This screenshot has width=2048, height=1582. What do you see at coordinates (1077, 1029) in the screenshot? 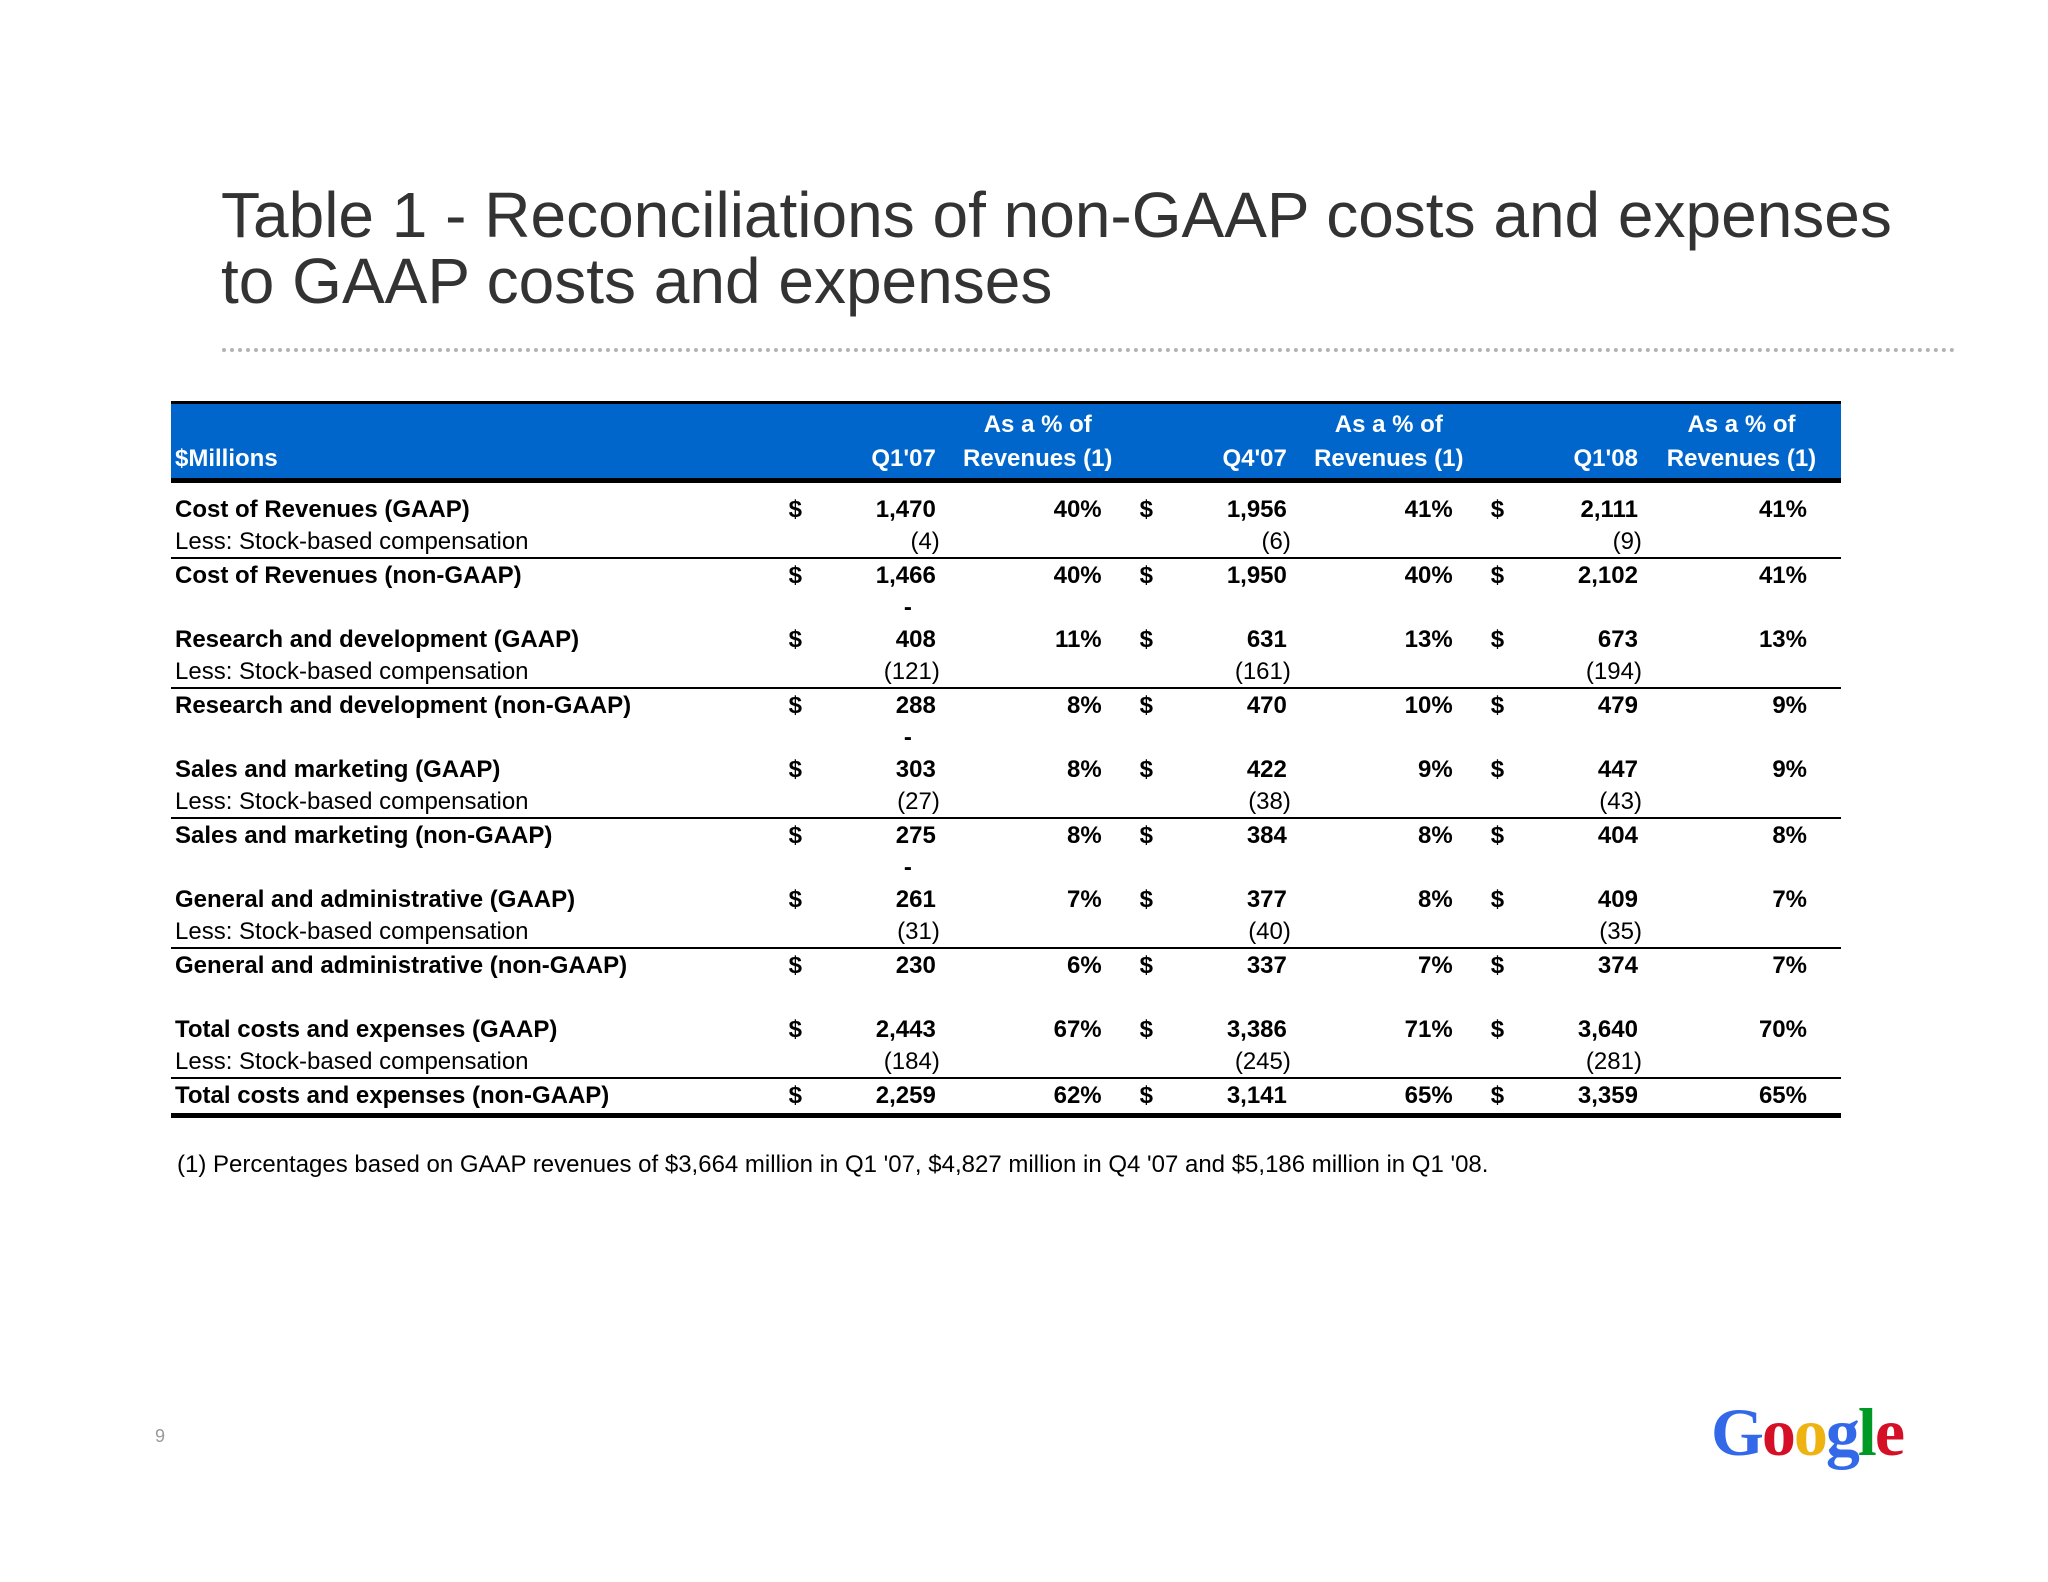
I see `percent-cell: 67%` at bounding box center [1077, 1029].